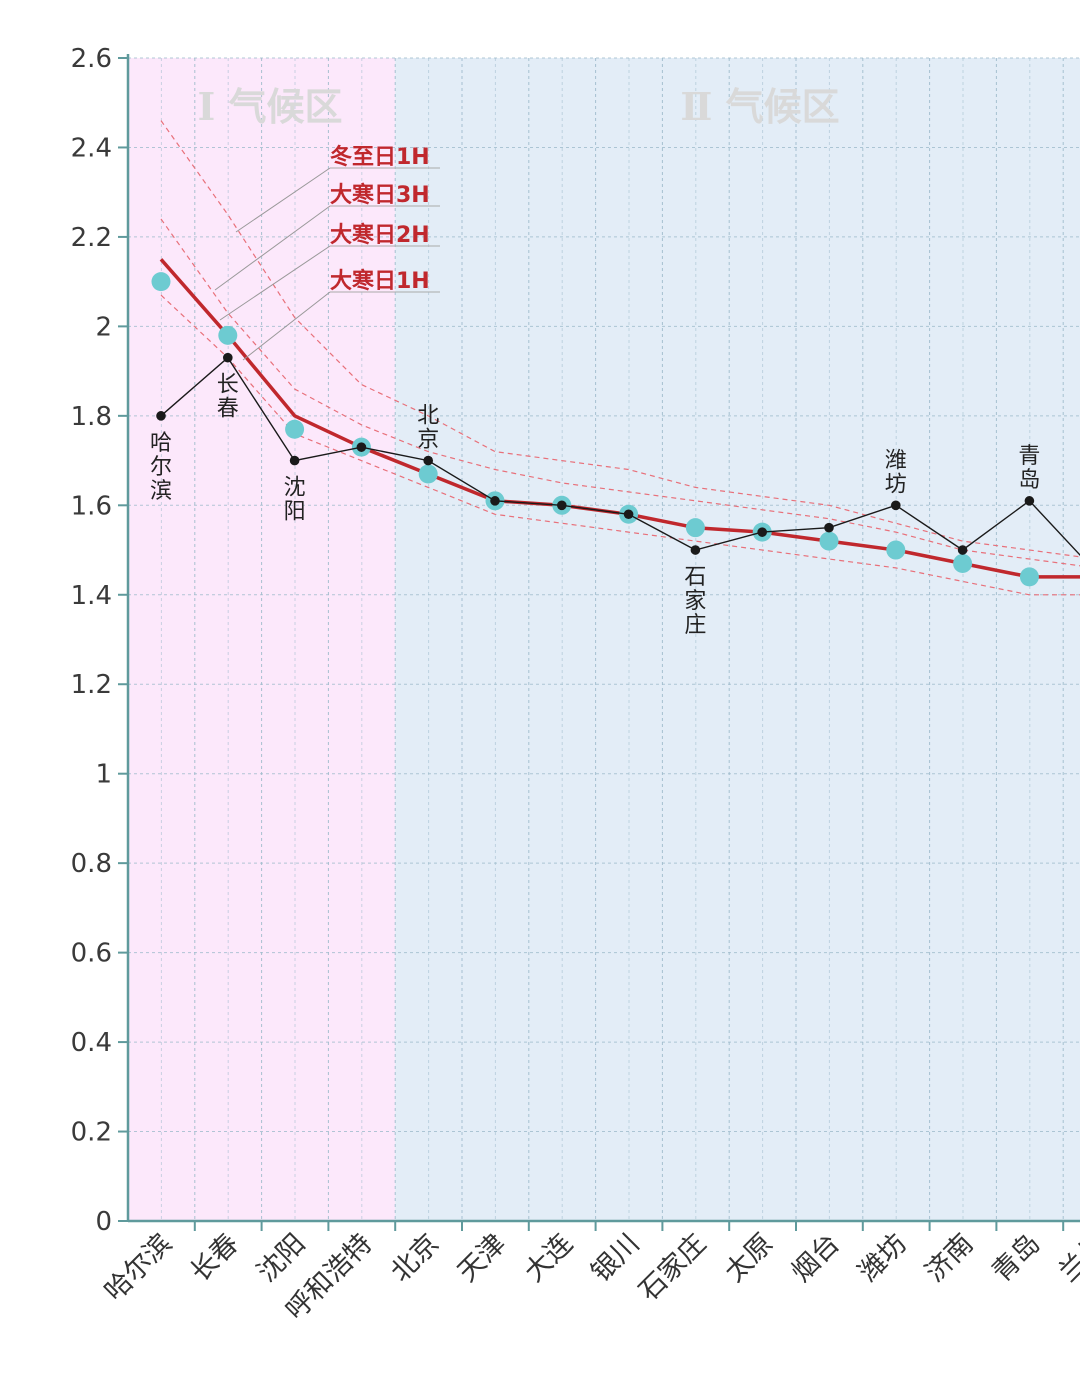 The height and width of the screenshot is (1387, 1080). I want to click on x-tick-label: 大连, so click(549, 1258).